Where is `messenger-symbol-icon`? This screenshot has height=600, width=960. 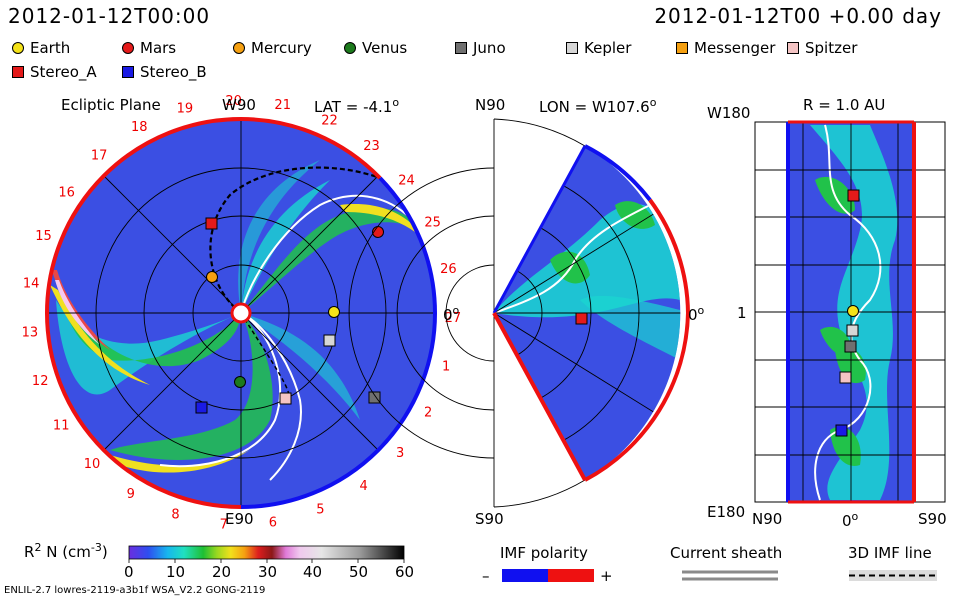
messenger-symbol-icon is located at coordinates (682, 48).